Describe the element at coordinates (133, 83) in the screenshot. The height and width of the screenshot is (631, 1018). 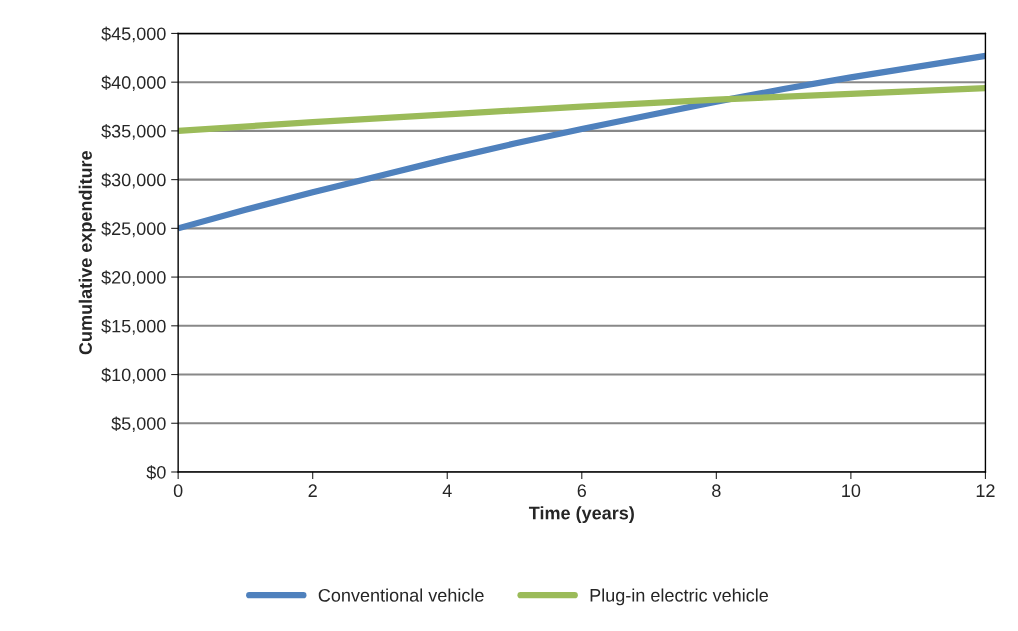
I see `y-tick-label: $40,000` at that location.